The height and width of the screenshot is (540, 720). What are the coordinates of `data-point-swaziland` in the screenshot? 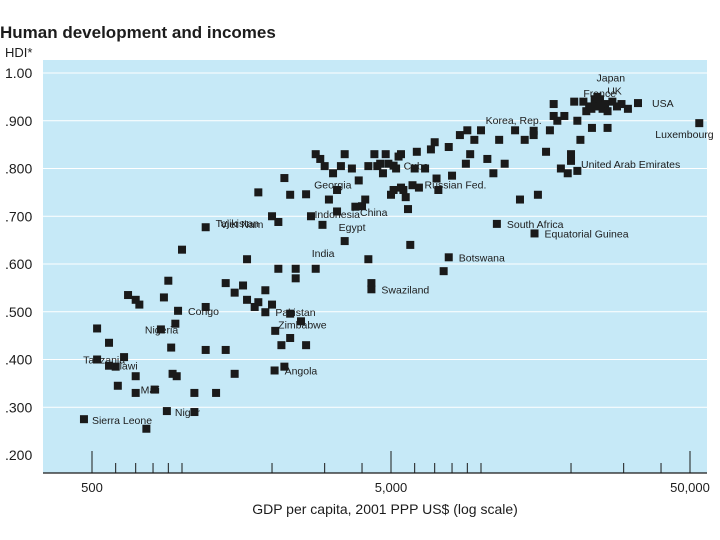 It's located at (371, 289).